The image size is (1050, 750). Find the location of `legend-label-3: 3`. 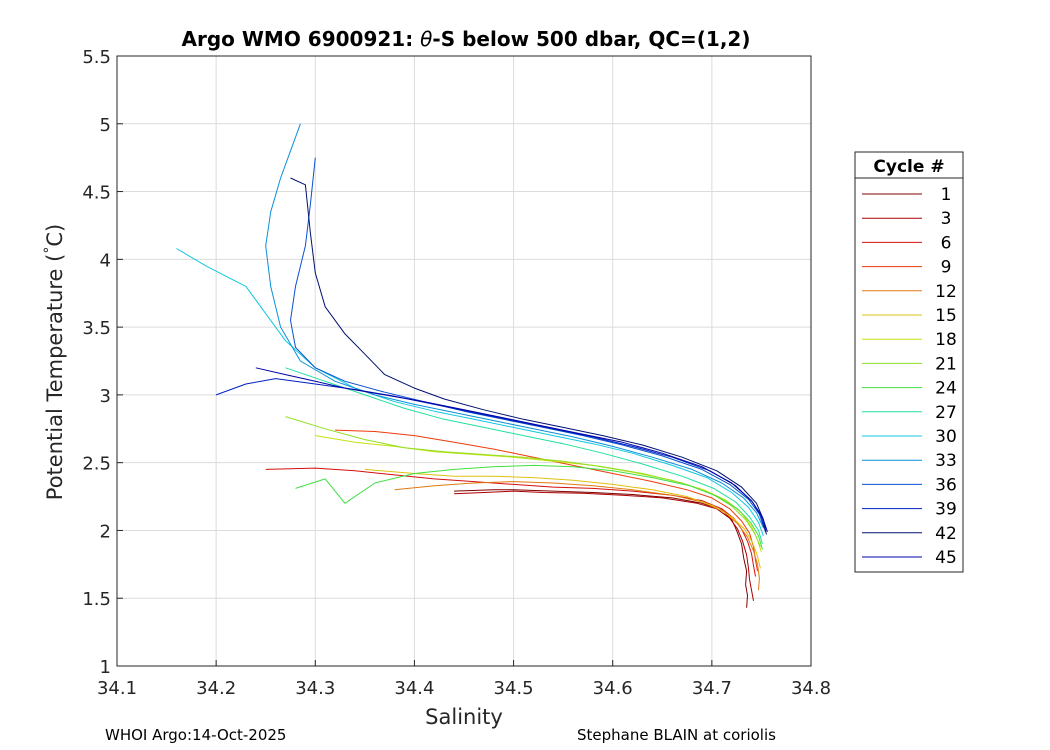

legend-label-3: 3 is located at coordinates (946, 219).